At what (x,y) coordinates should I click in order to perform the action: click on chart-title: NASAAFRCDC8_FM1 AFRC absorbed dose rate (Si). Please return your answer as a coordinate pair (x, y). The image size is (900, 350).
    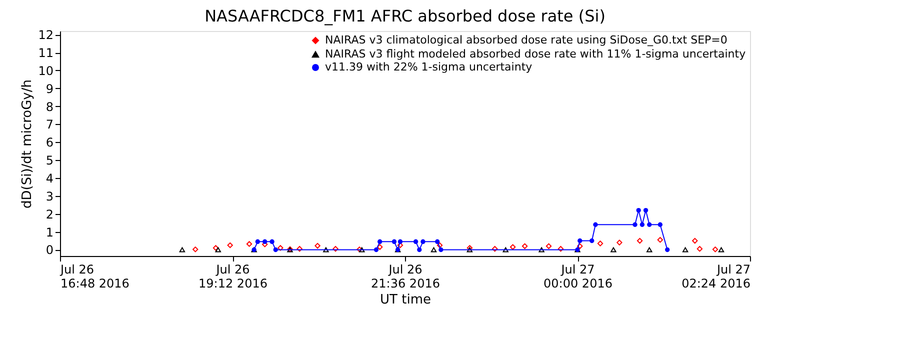
    Looking at the image, I should click on (405, 16).